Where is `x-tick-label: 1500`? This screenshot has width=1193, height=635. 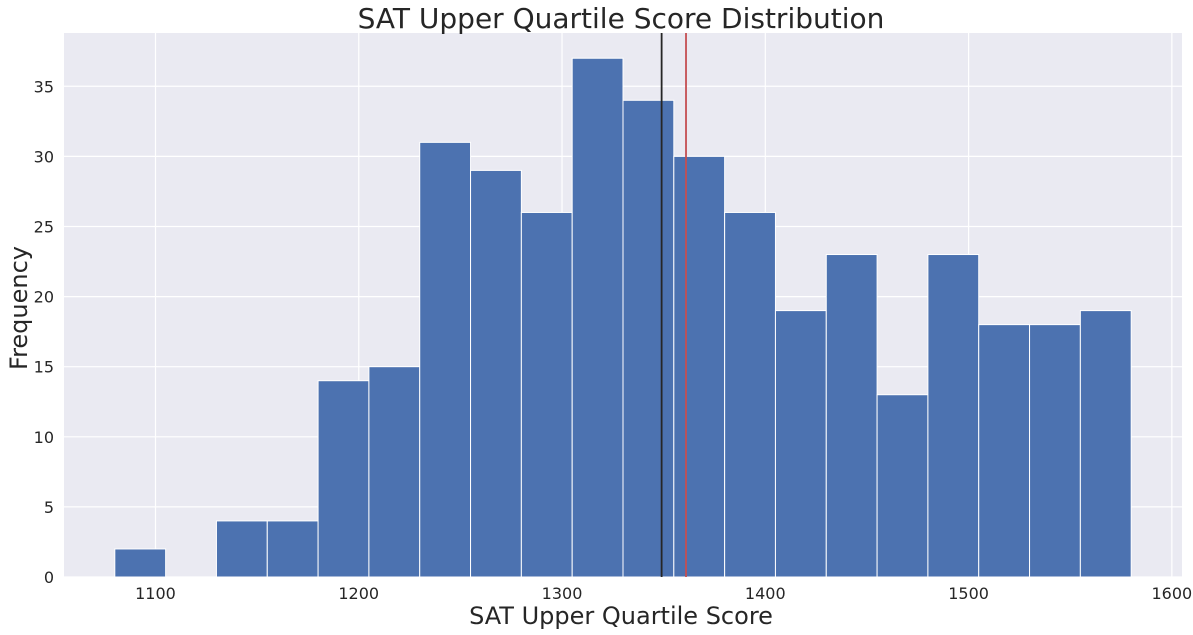
x-tick-label: 1500 is located at coordinates (968, 593).